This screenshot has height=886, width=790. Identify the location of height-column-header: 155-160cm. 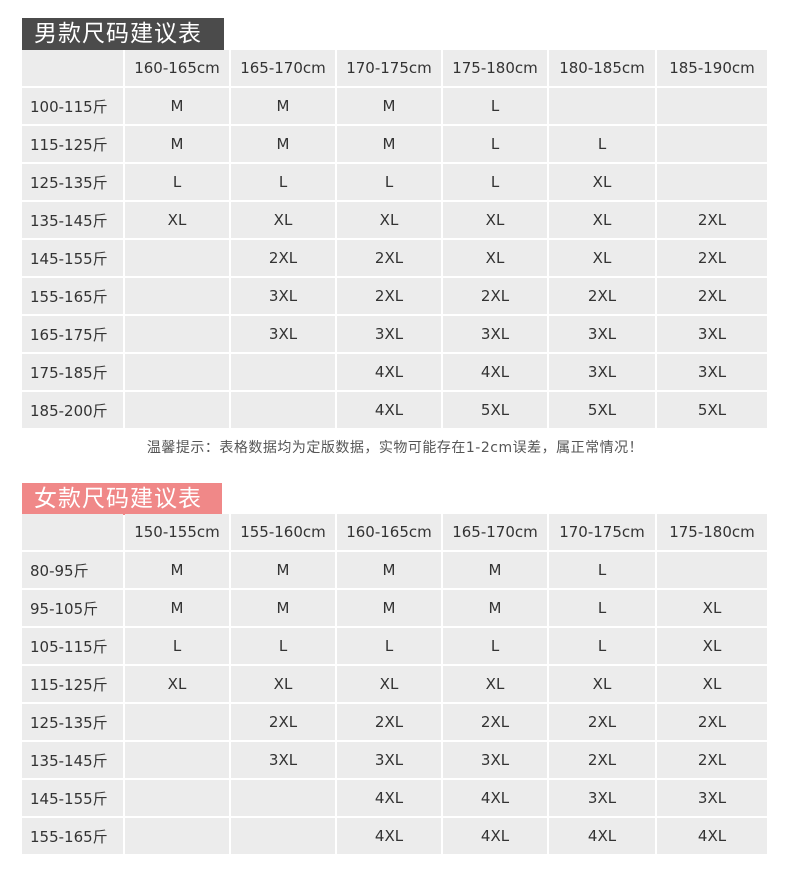
(283, 532).